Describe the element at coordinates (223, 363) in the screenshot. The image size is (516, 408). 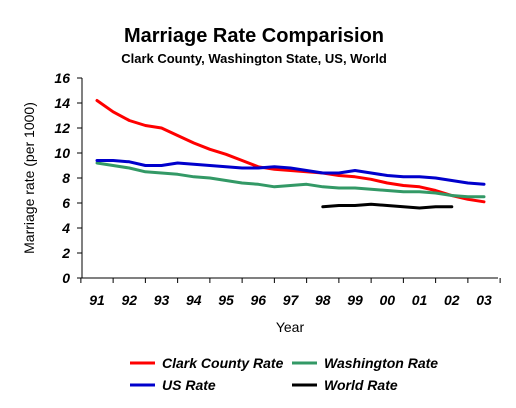
I see `legend-label-clark-county-rate: Clark County Rate` at that location.